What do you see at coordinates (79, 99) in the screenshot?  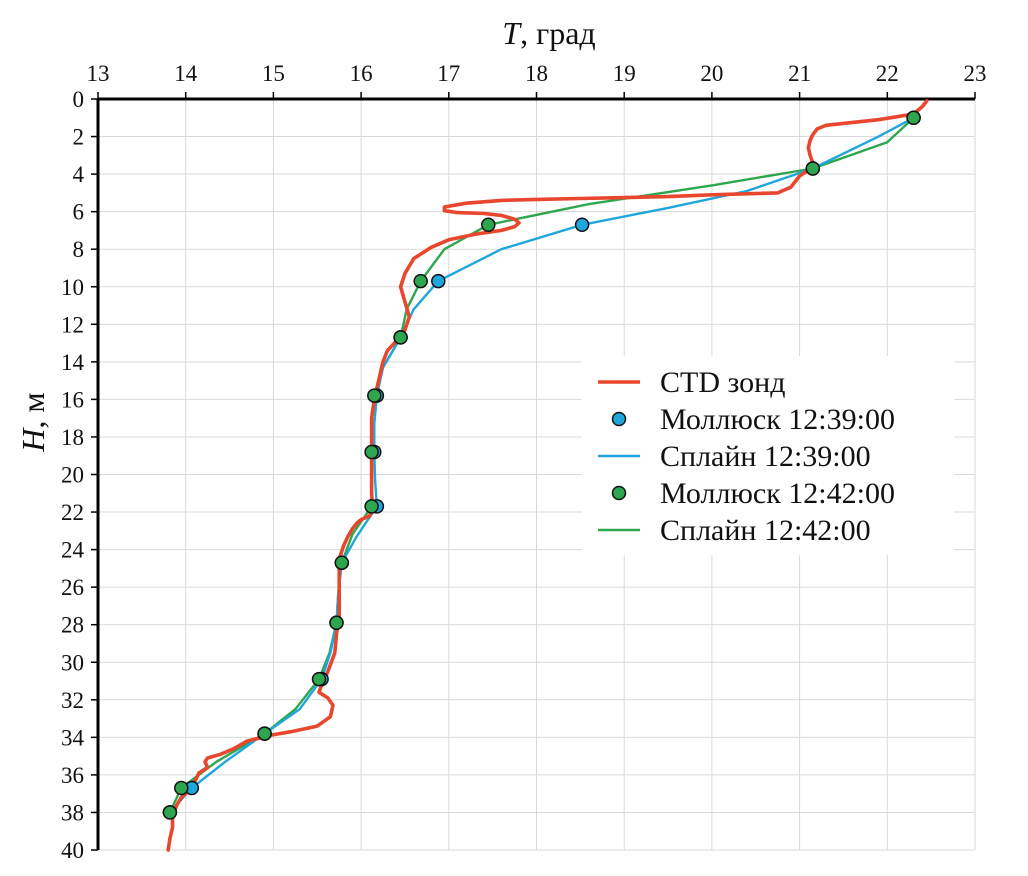 I see `tick-label-y-0: 0` at bounding box center [79, 99].